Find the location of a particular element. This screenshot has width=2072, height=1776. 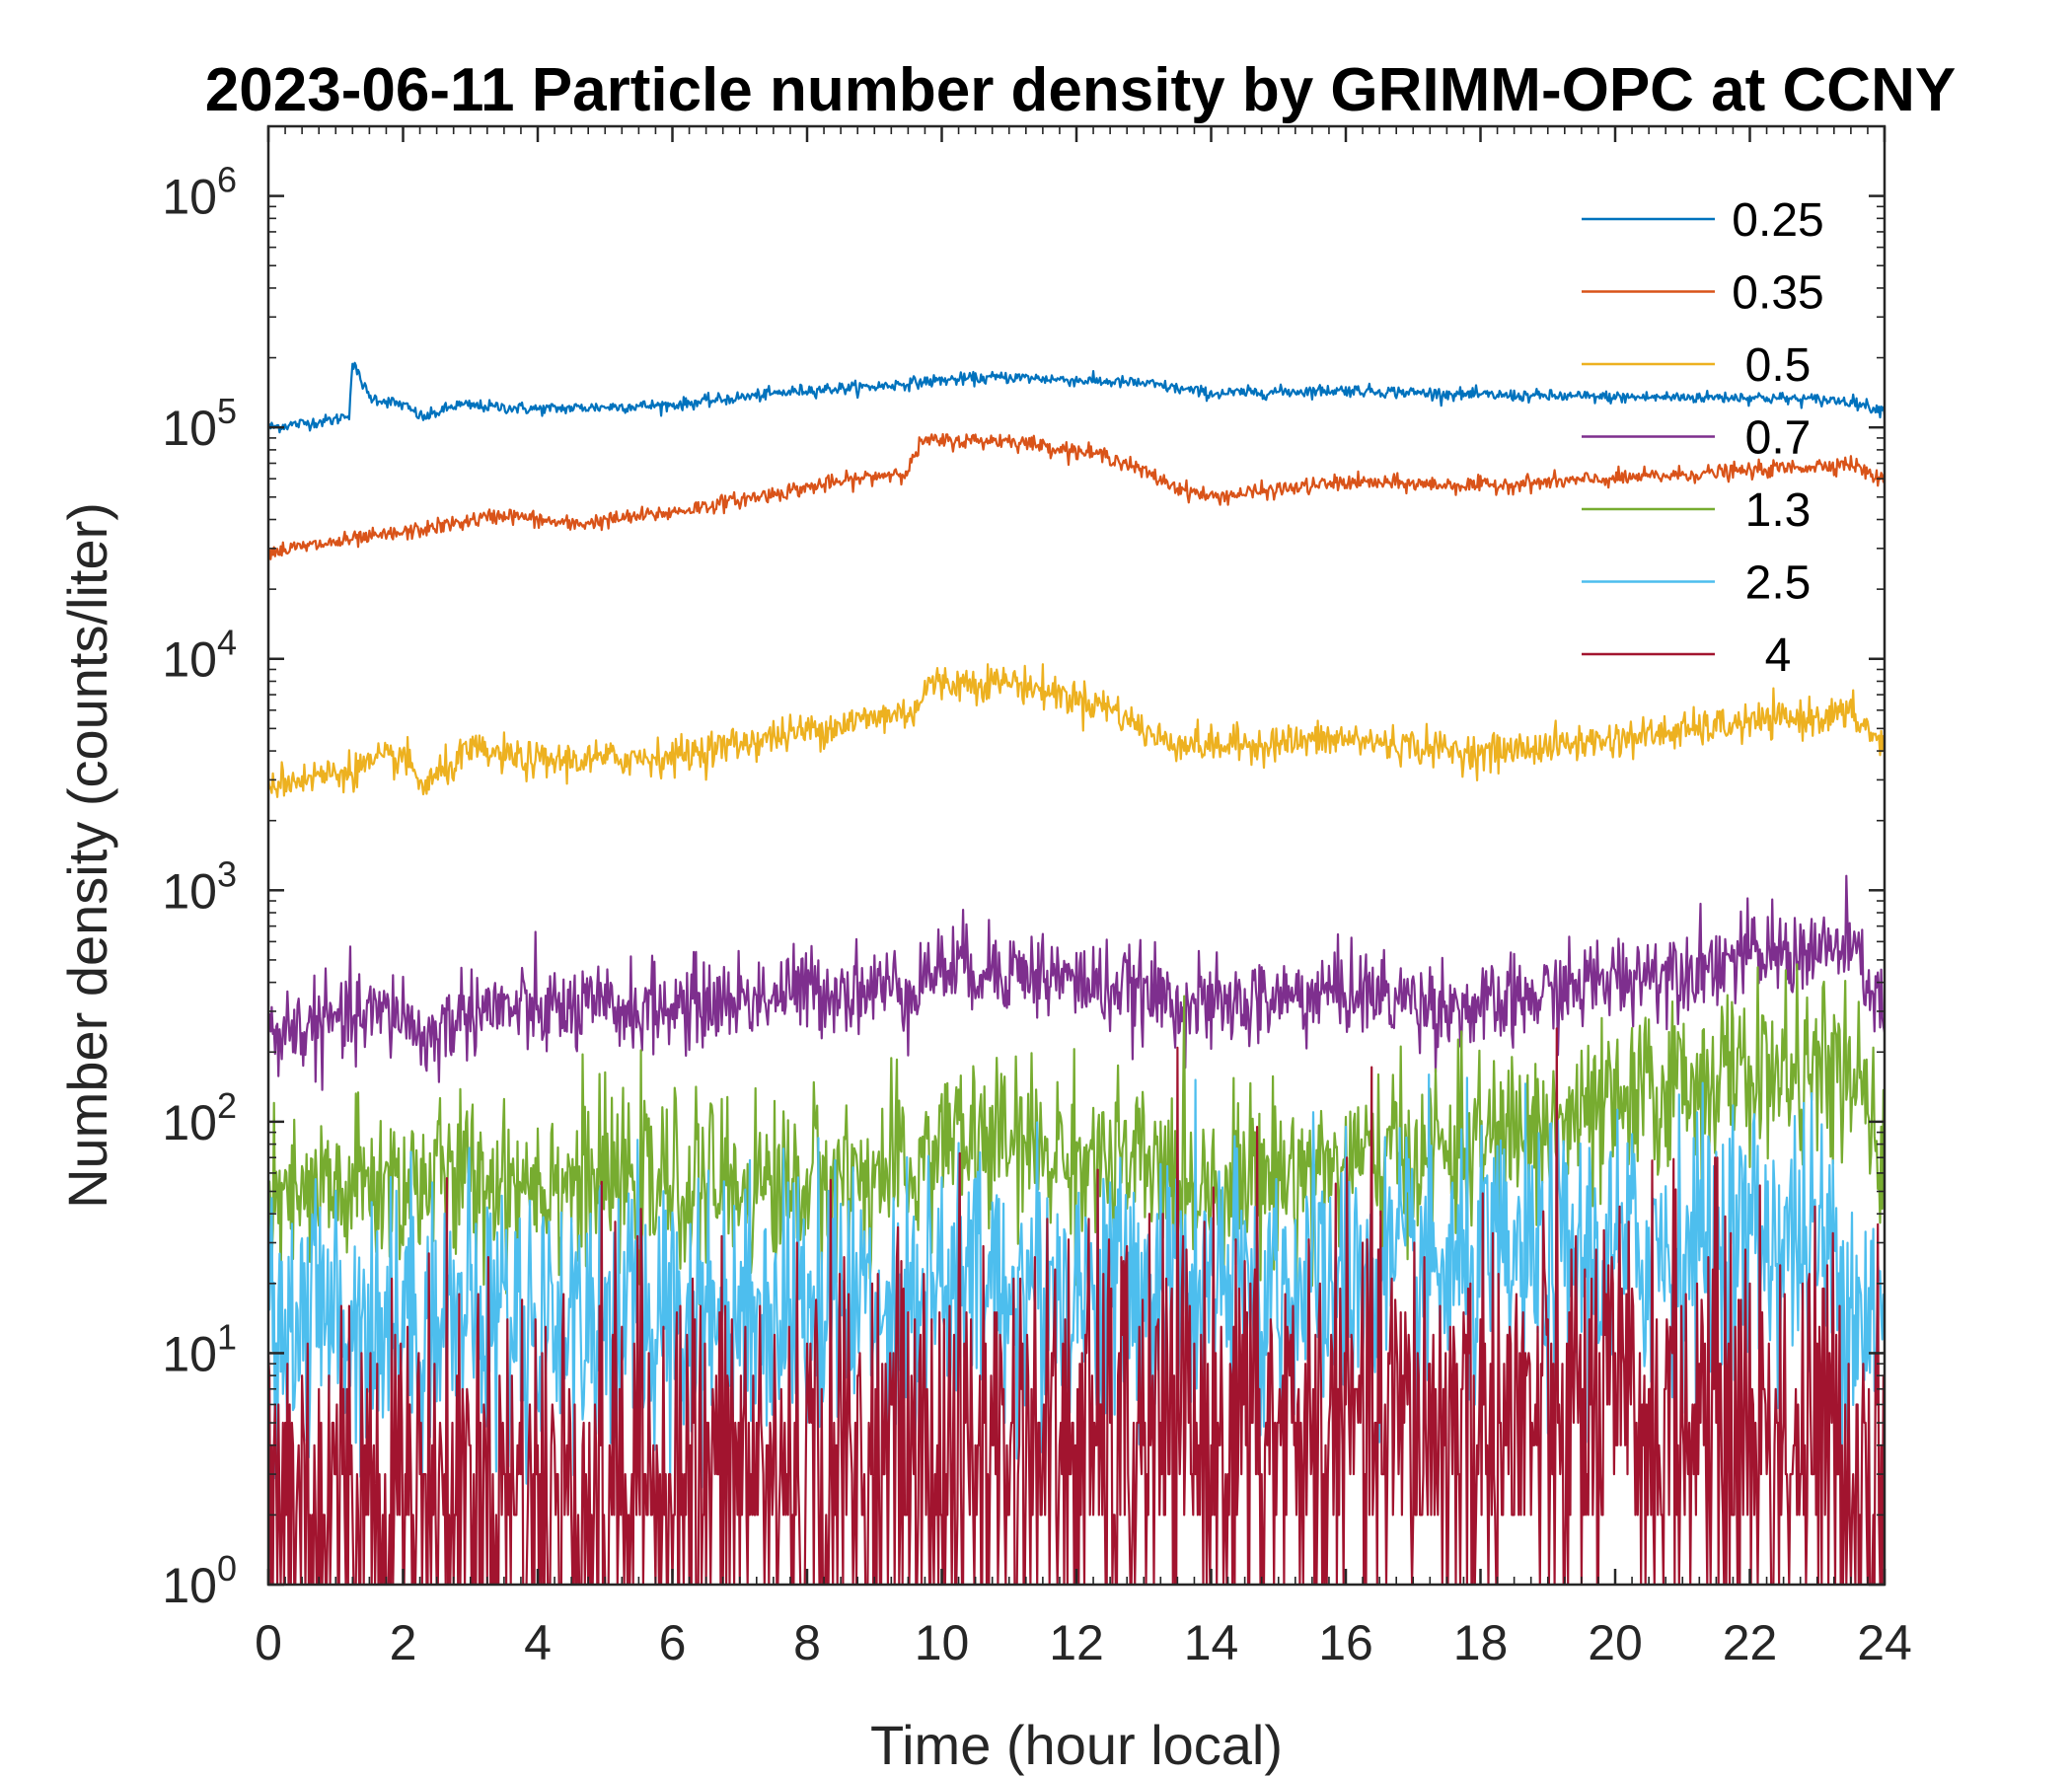

y-tick-label: 10³ is located at coordinates (200, 886).